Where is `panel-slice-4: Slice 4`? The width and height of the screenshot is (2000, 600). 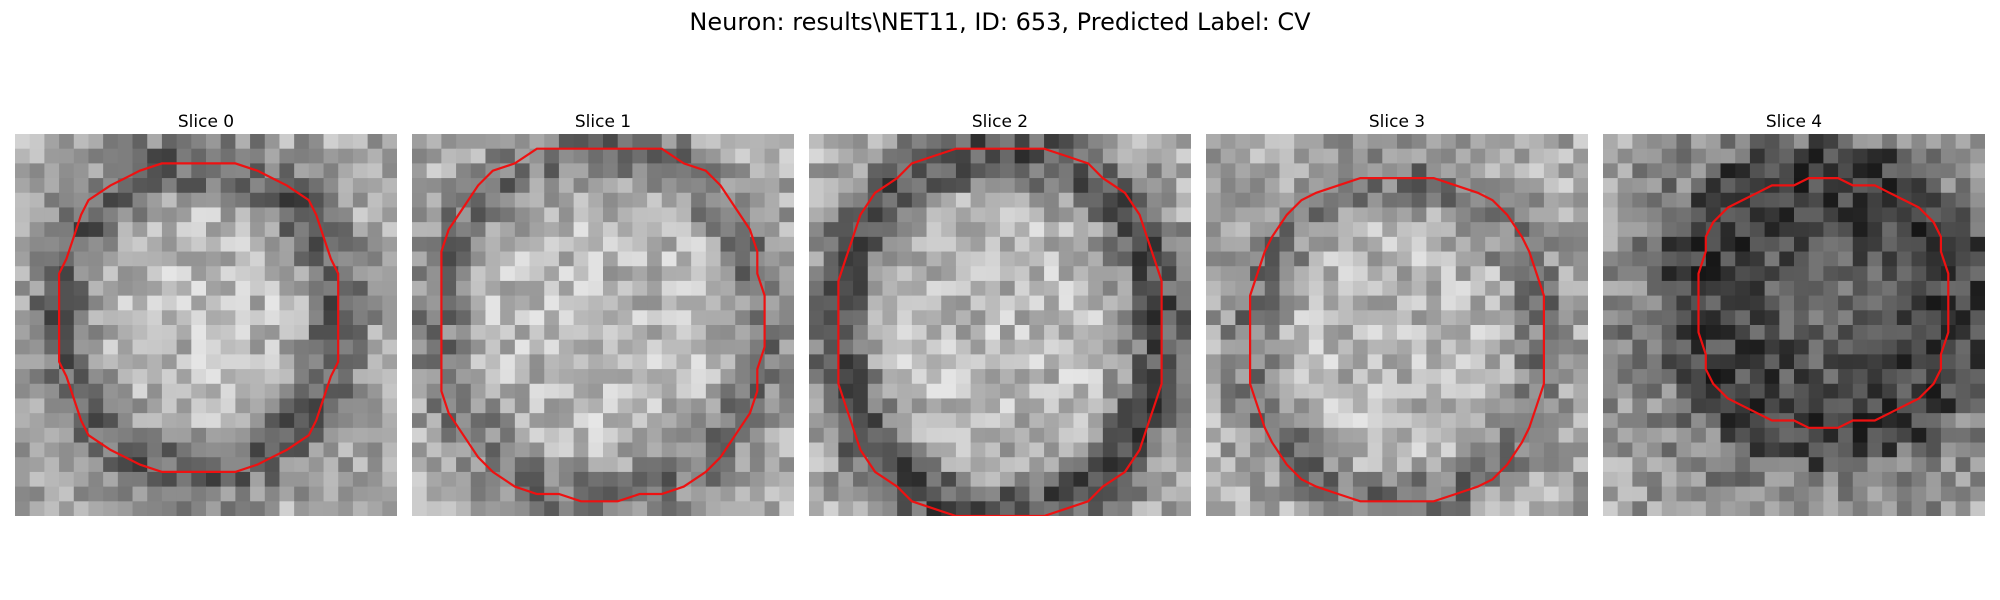 panel-slice-4: Slice 4 is located at coordinates (1794, 313).